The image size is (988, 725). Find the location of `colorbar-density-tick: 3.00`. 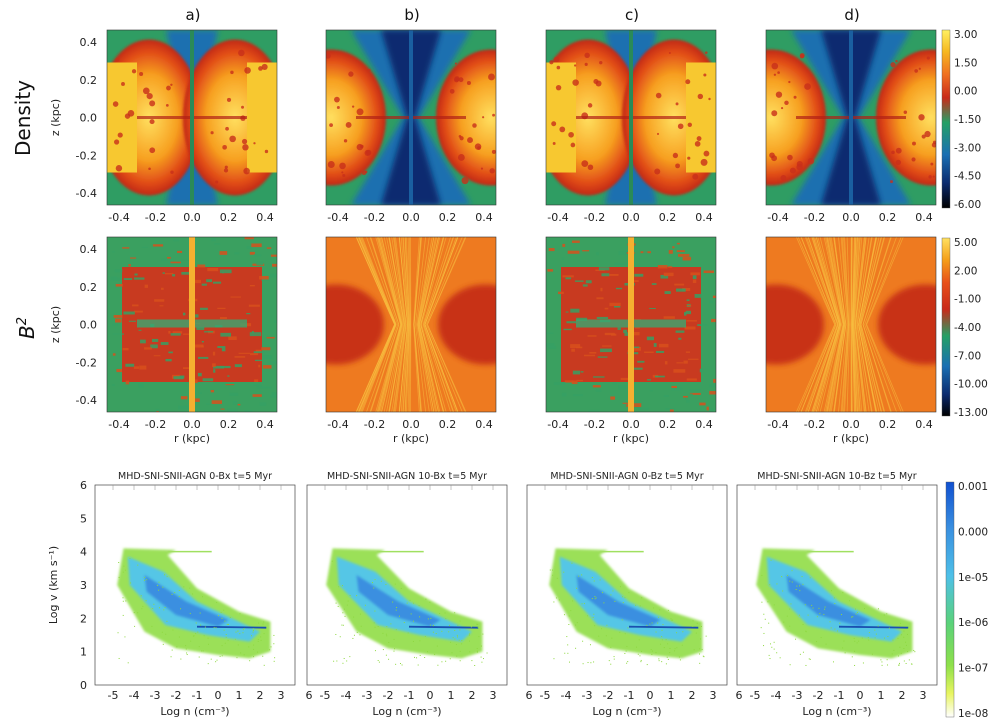

colorbar-density-tick: 3.00 is located at coordinates (965, 35).